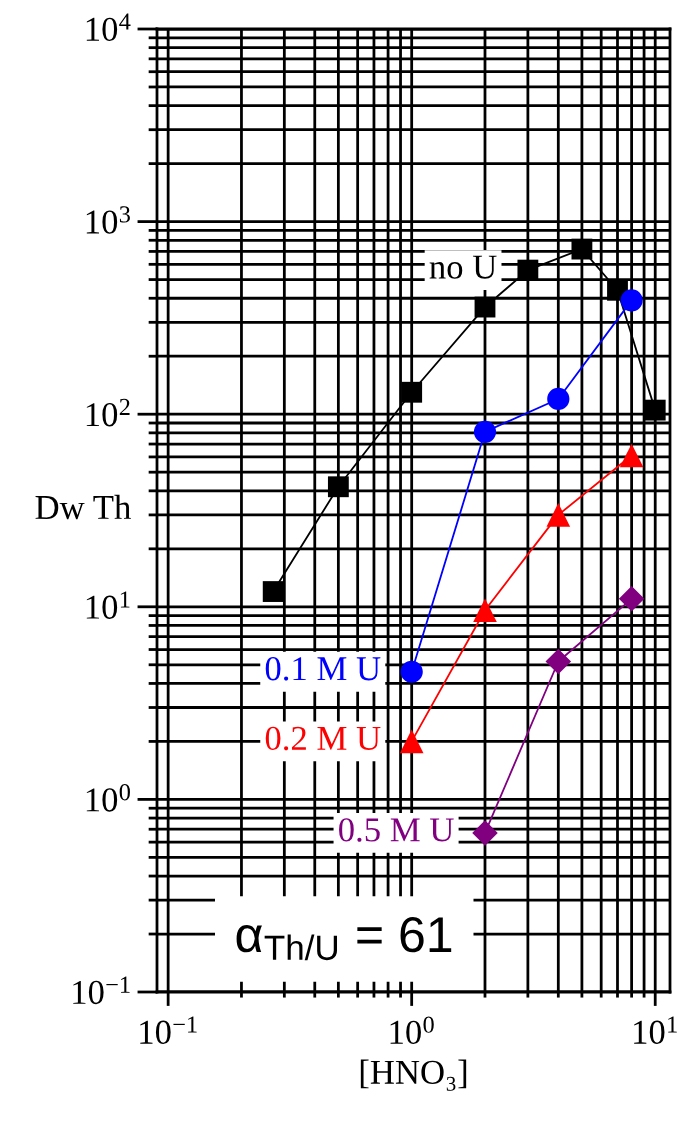 This screenshot has width=690, height=1133. I want to click on x-tick-label: 10$^{1}$, so click(655, 1030).